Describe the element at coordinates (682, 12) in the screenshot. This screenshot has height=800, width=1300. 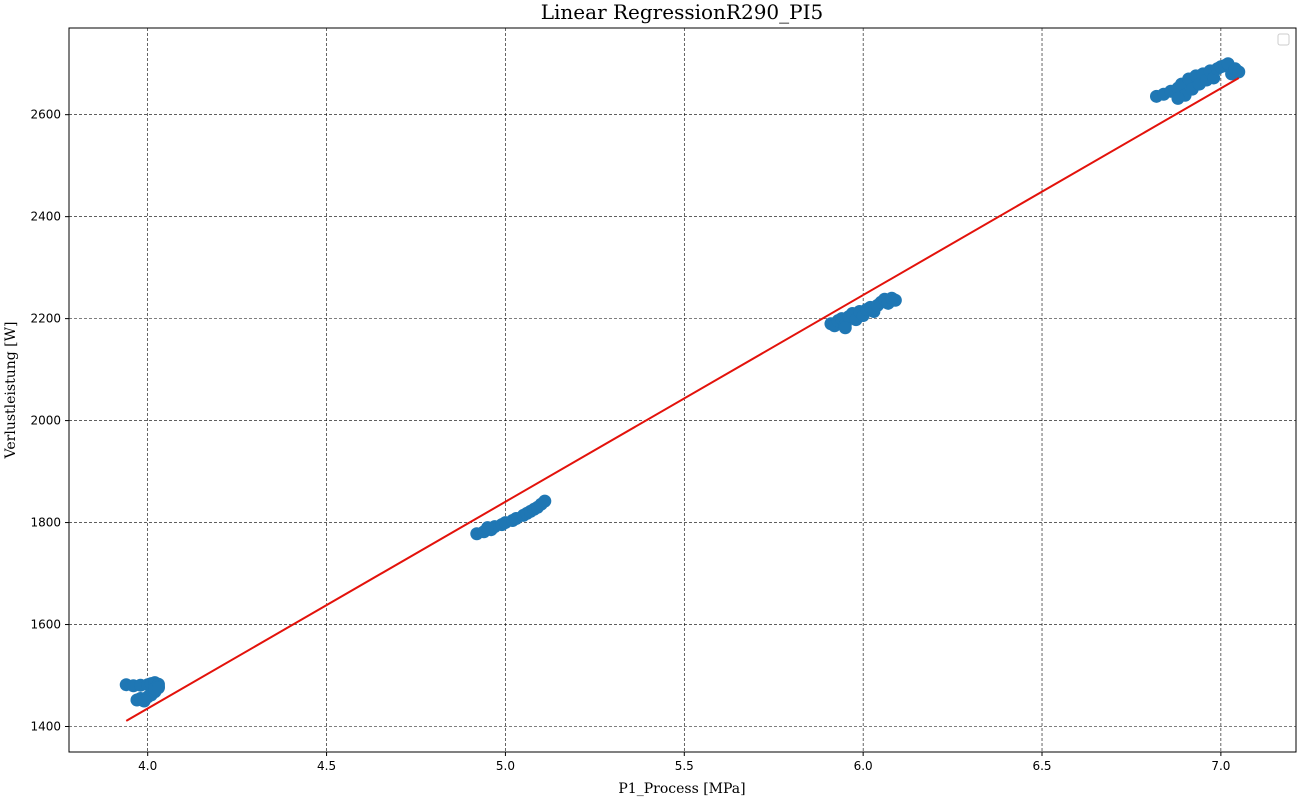
I see `chart-title: Linear RegressionR290_PI5` at that location.